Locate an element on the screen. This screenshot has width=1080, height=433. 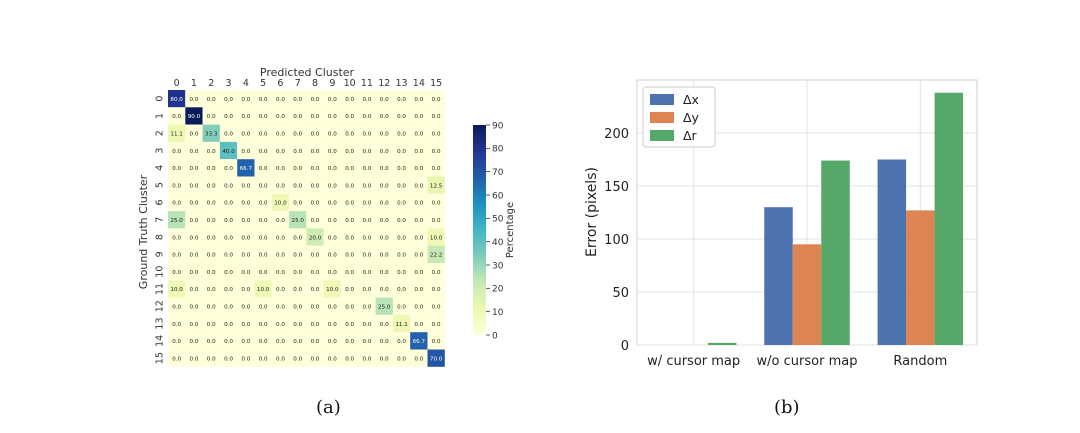
bars is located at coordinates (835, 218).